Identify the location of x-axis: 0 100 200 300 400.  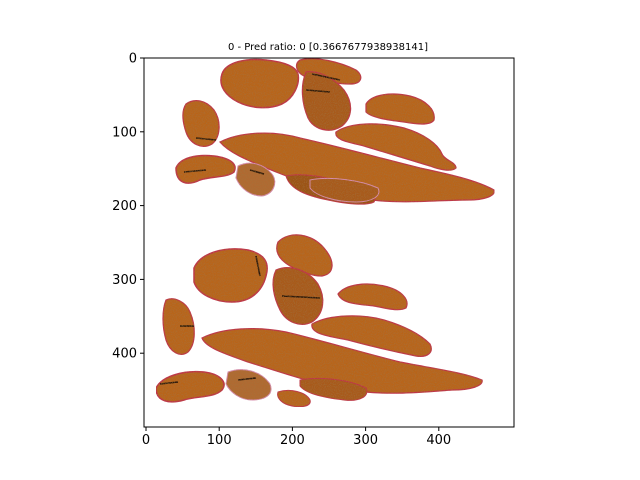
(296, 437).